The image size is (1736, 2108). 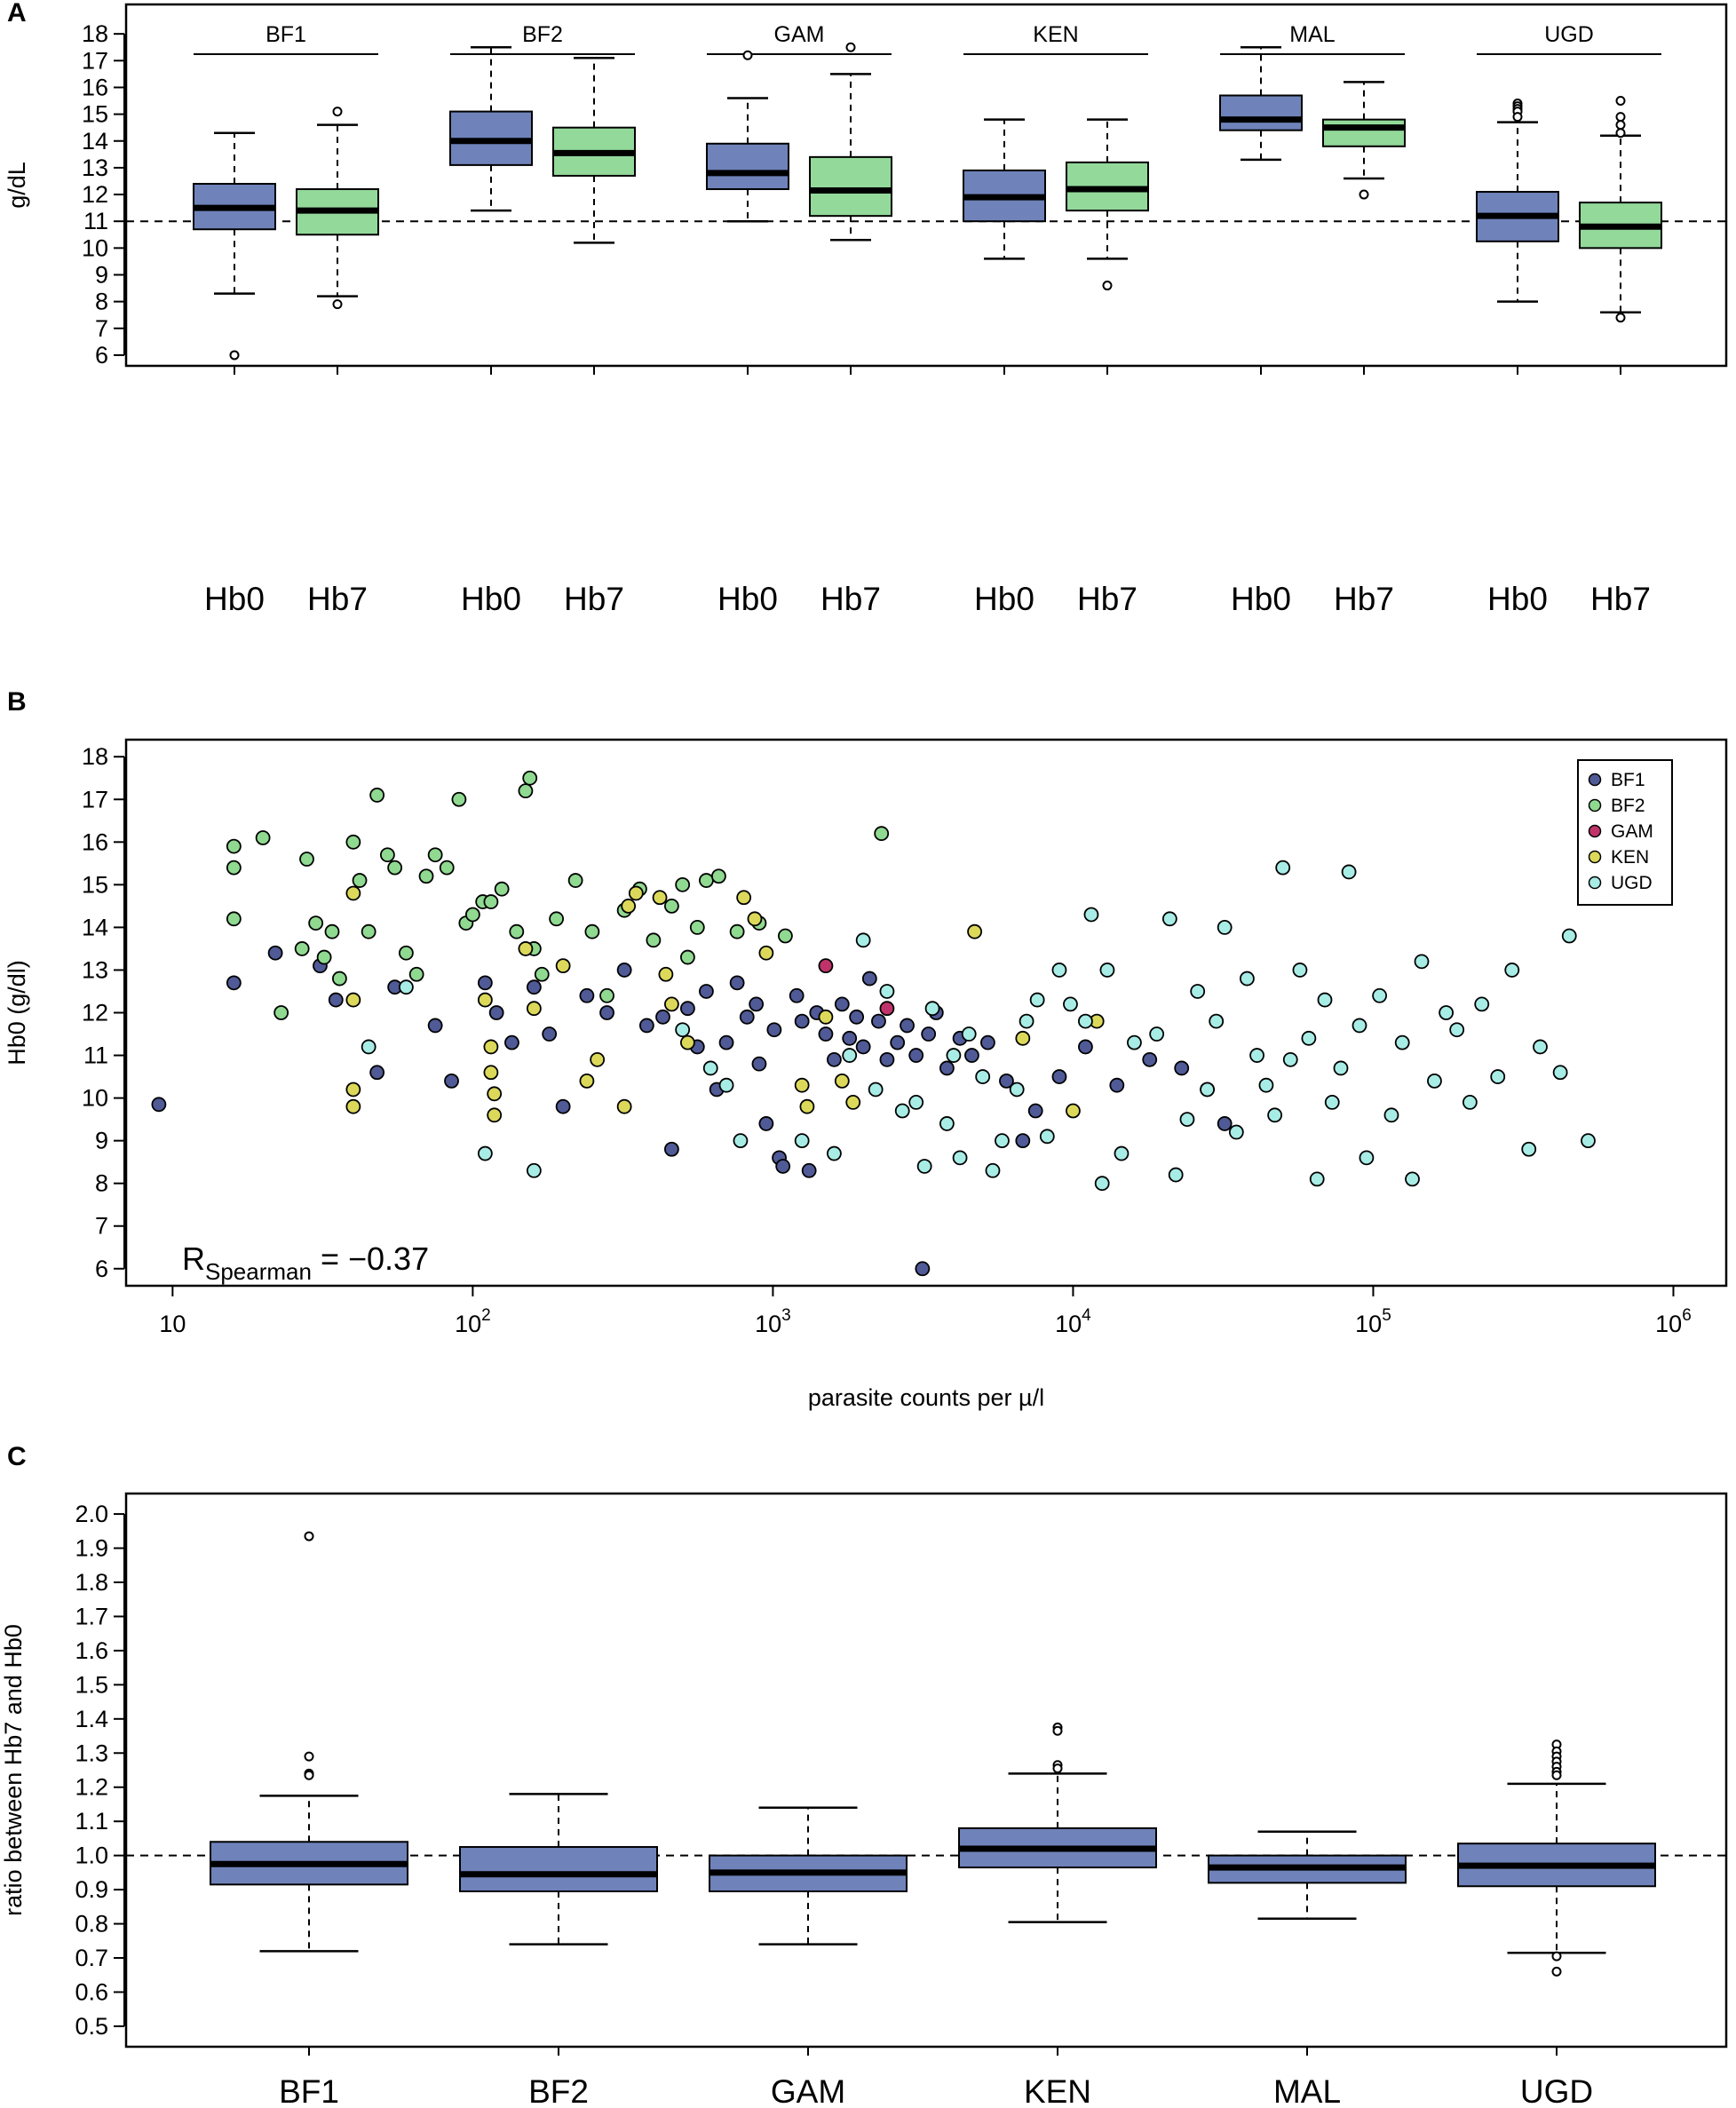 What do you see at coordinates (309, 2090) in the screenshot?
I see `panel-c-x-tick-label: BF1` at bounding box center [309, 2090].